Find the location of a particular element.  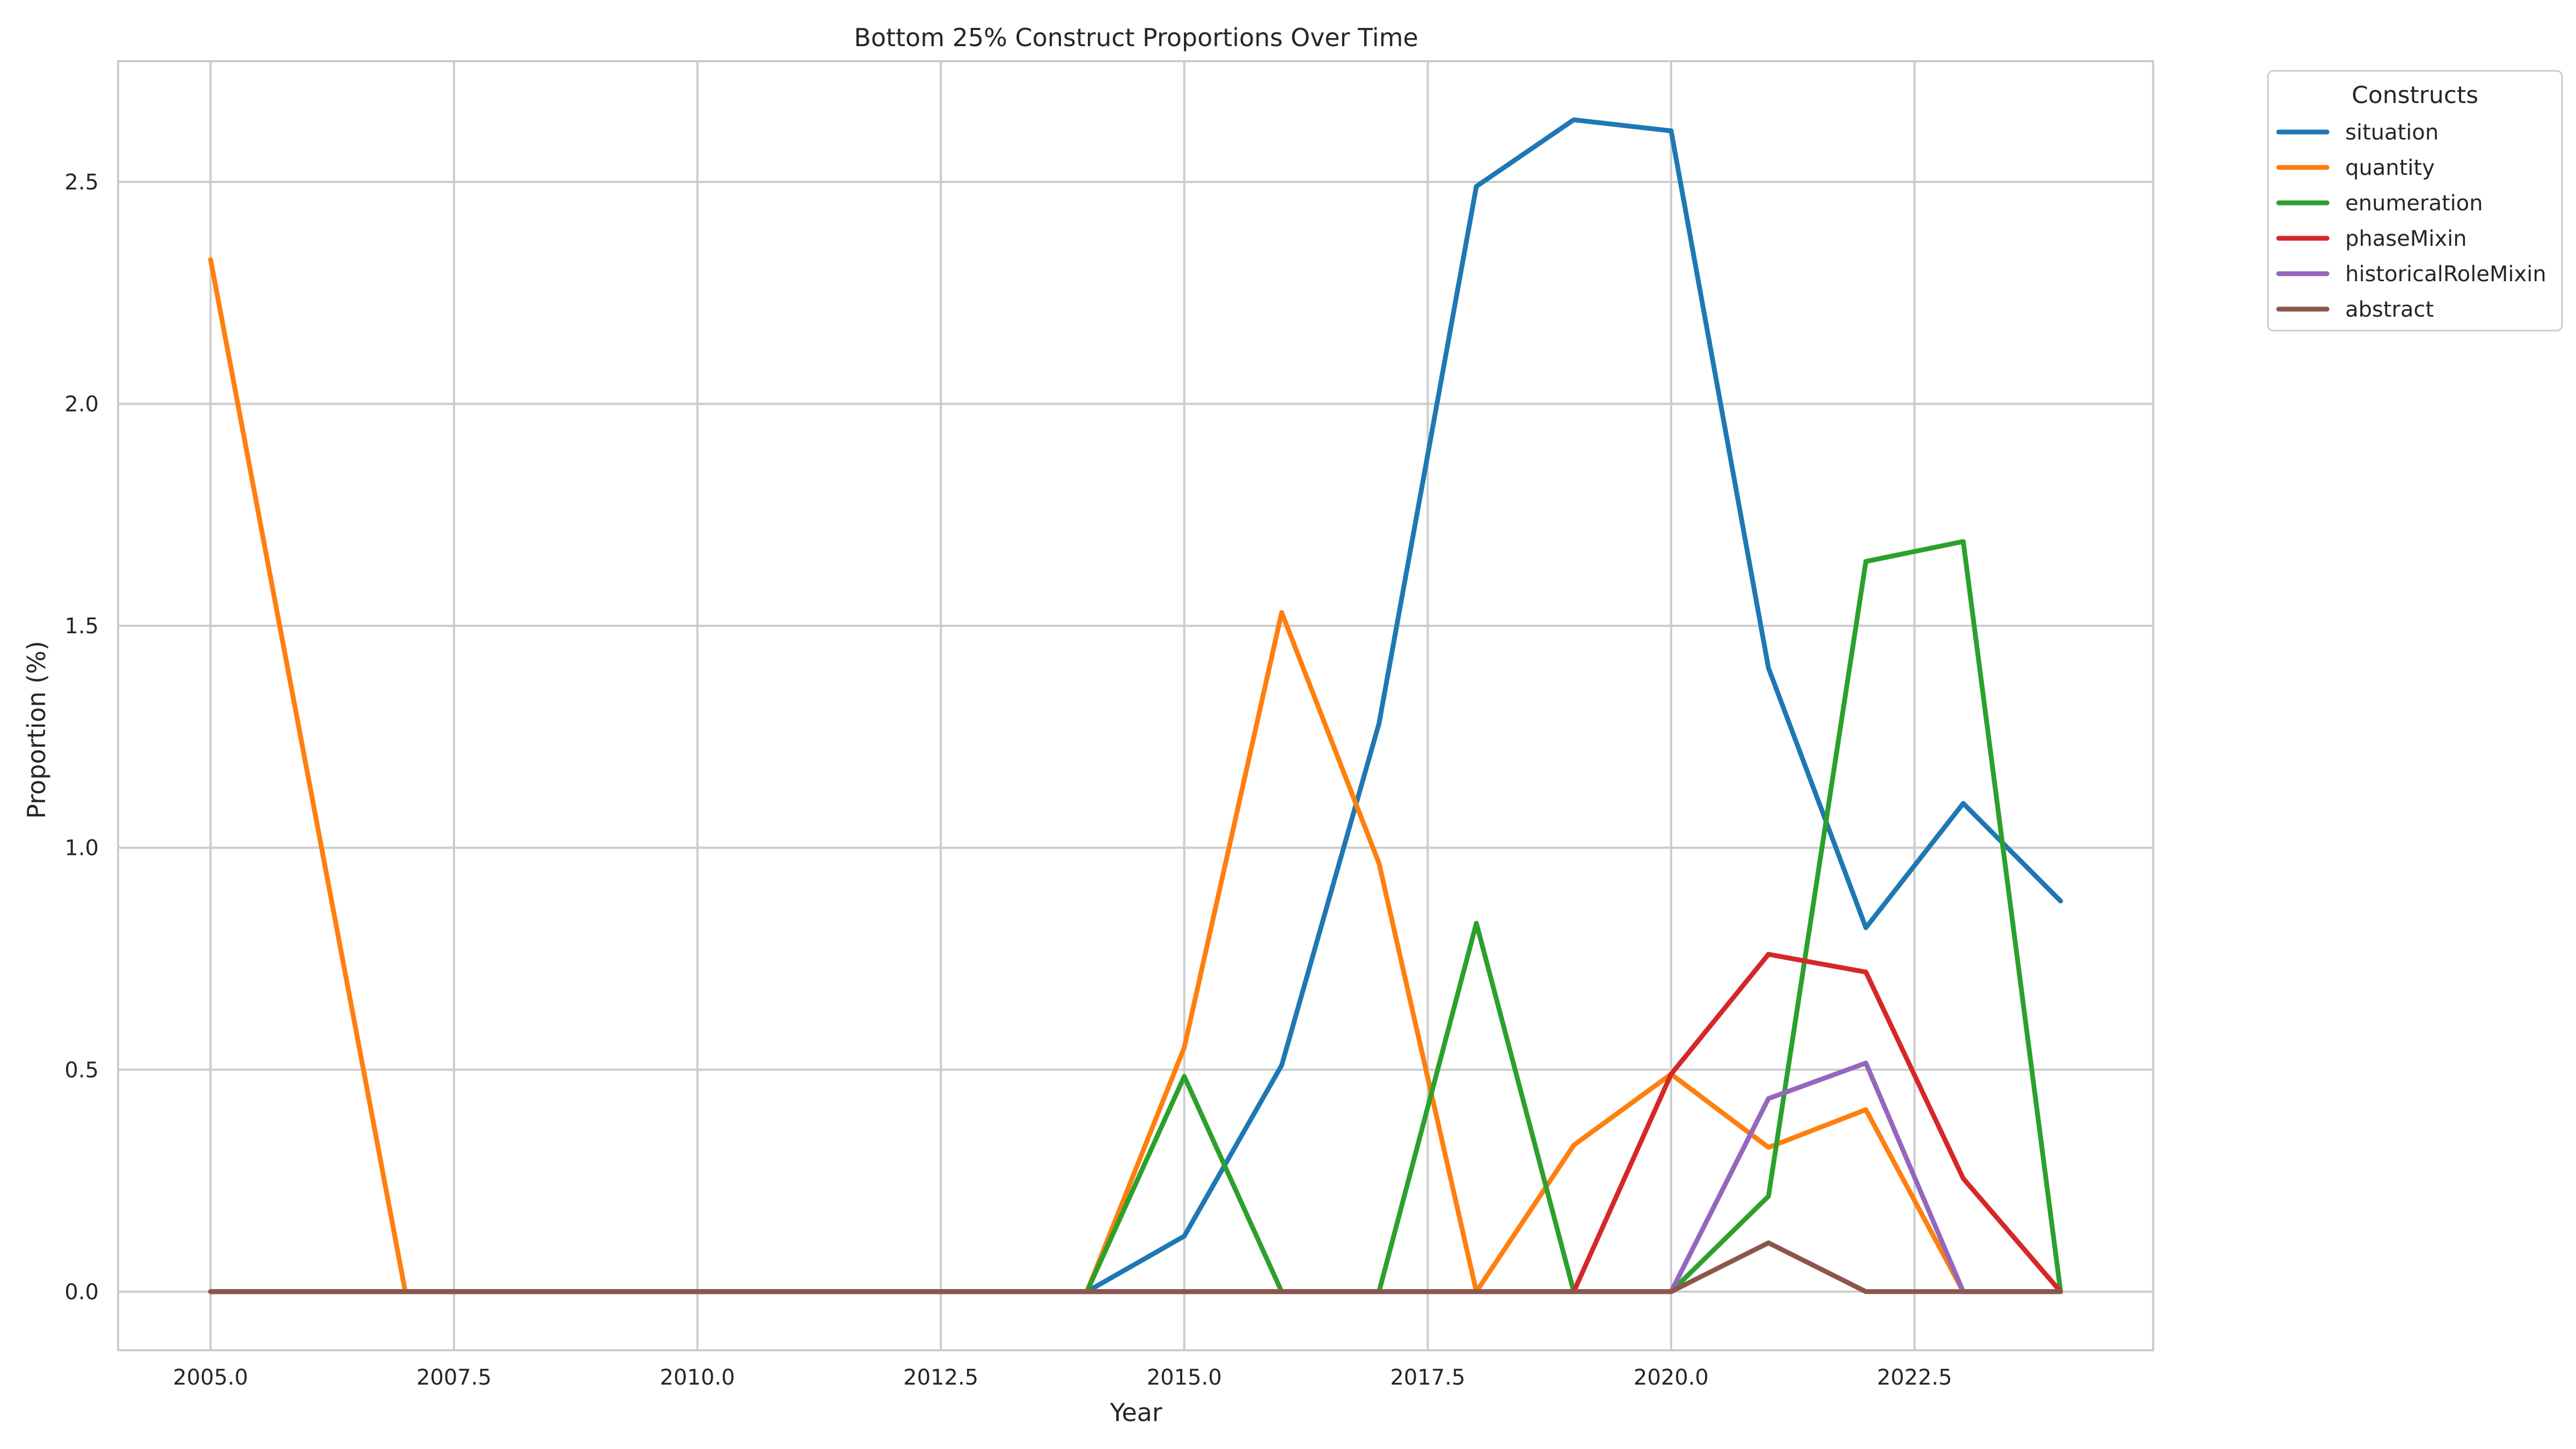

x-tick-label: 2017.5 is located at coordinates (1427, 1377).